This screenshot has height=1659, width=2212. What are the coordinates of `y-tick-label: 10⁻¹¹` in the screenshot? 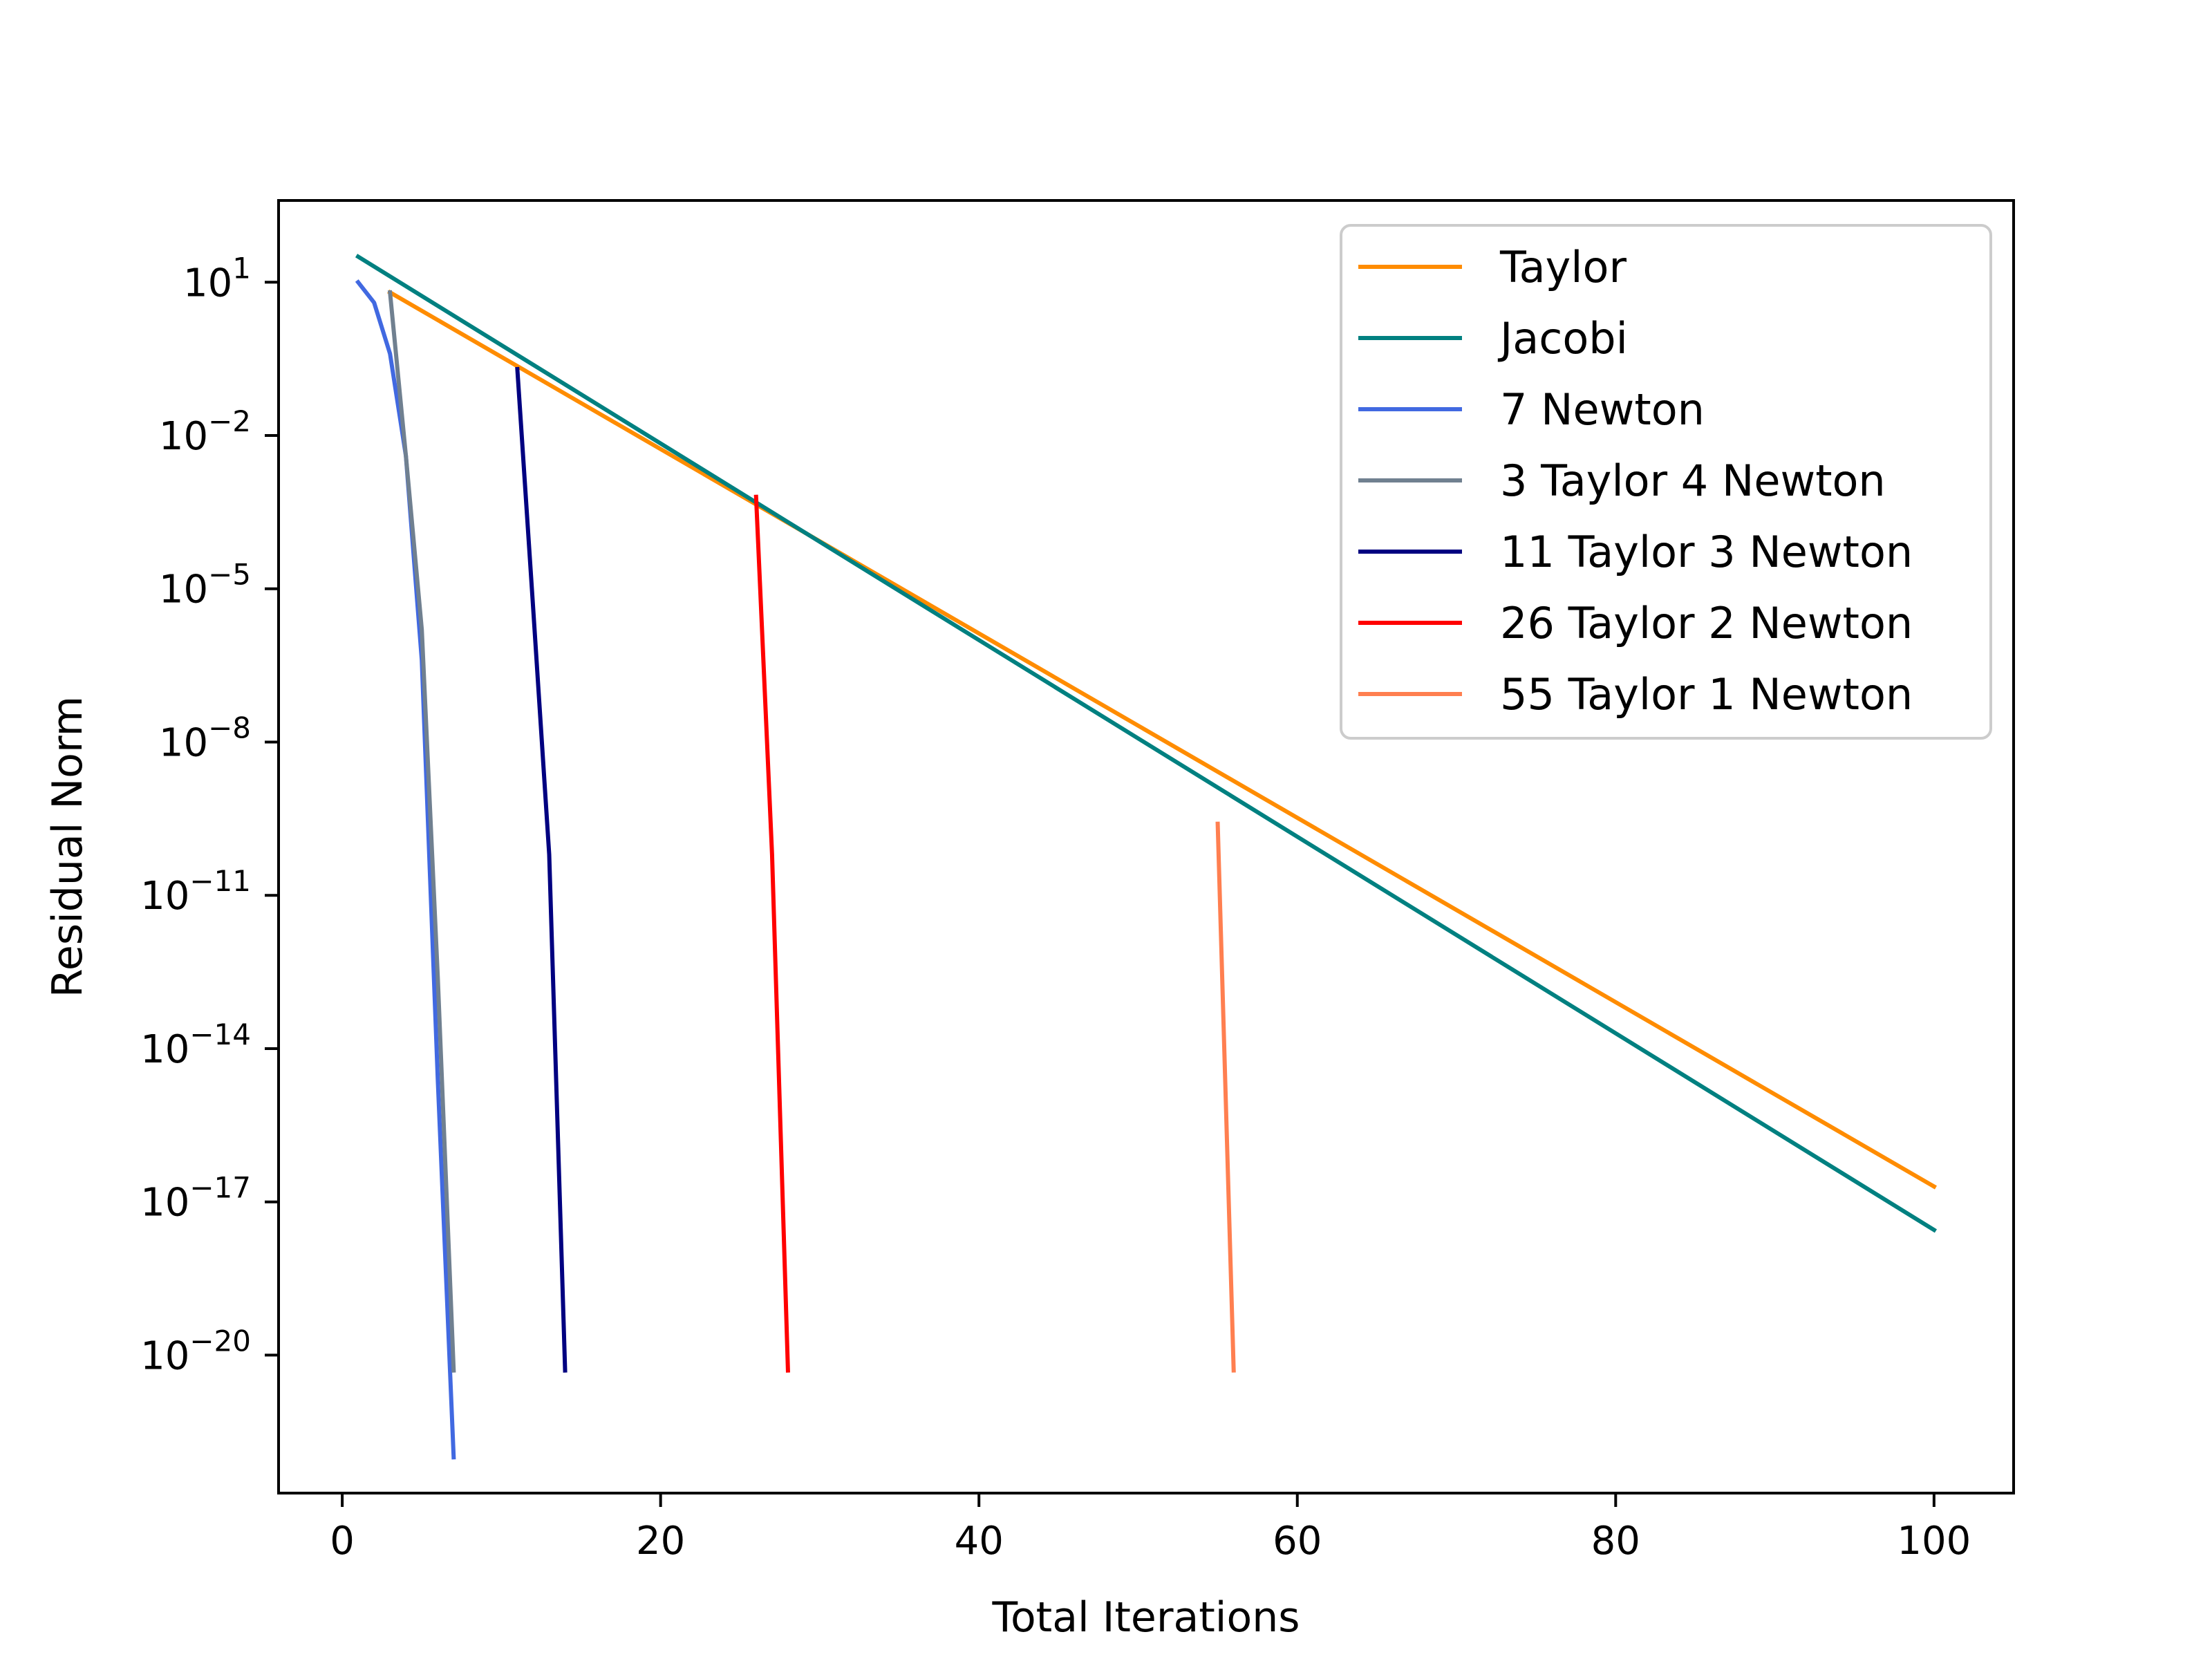 It's located at (195, 892).